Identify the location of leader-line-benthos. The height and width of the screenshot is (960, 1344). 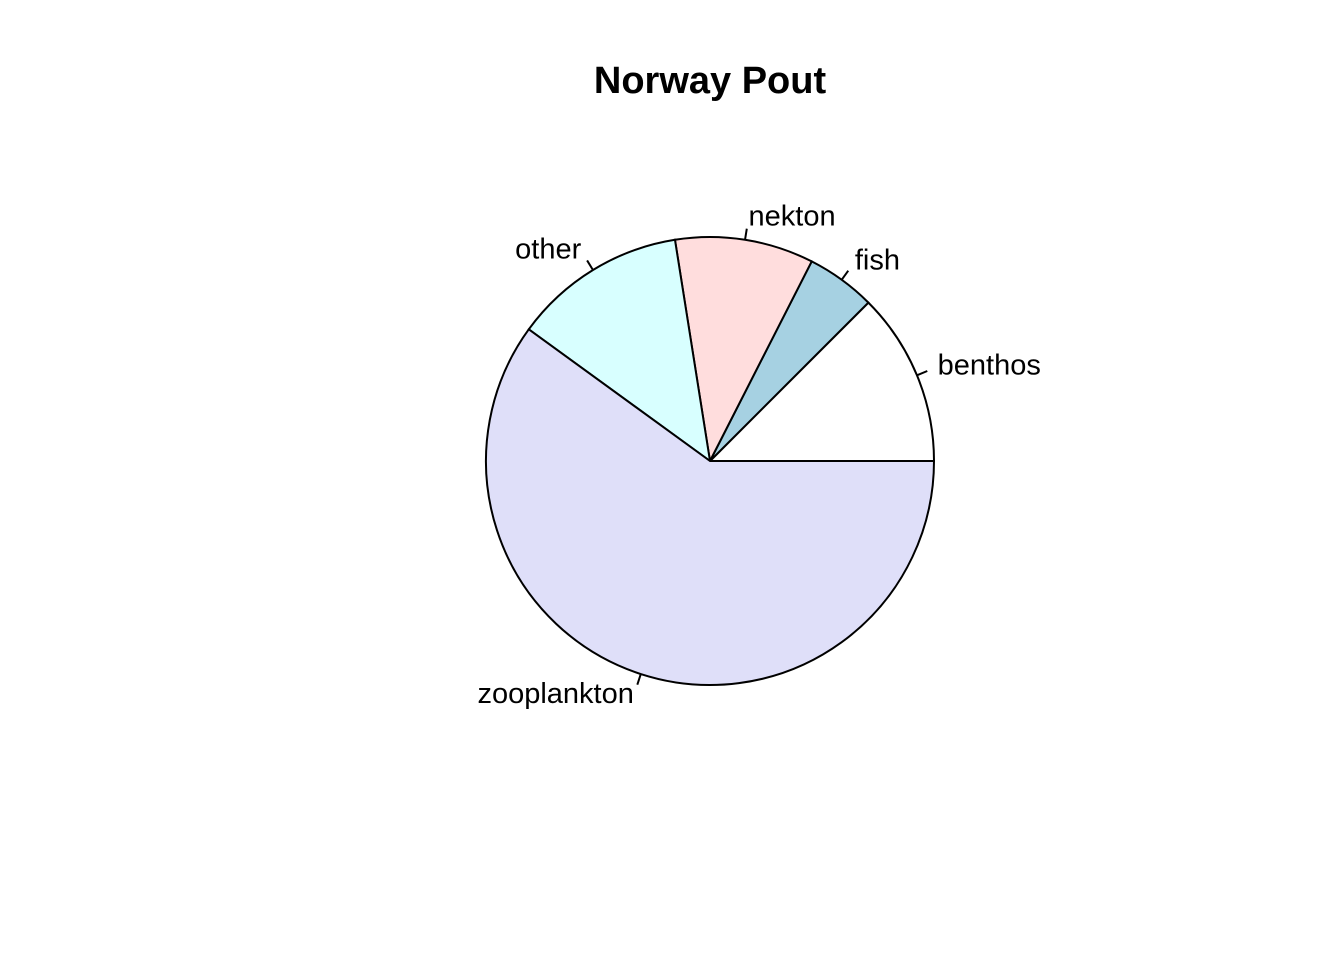
(922, 373).